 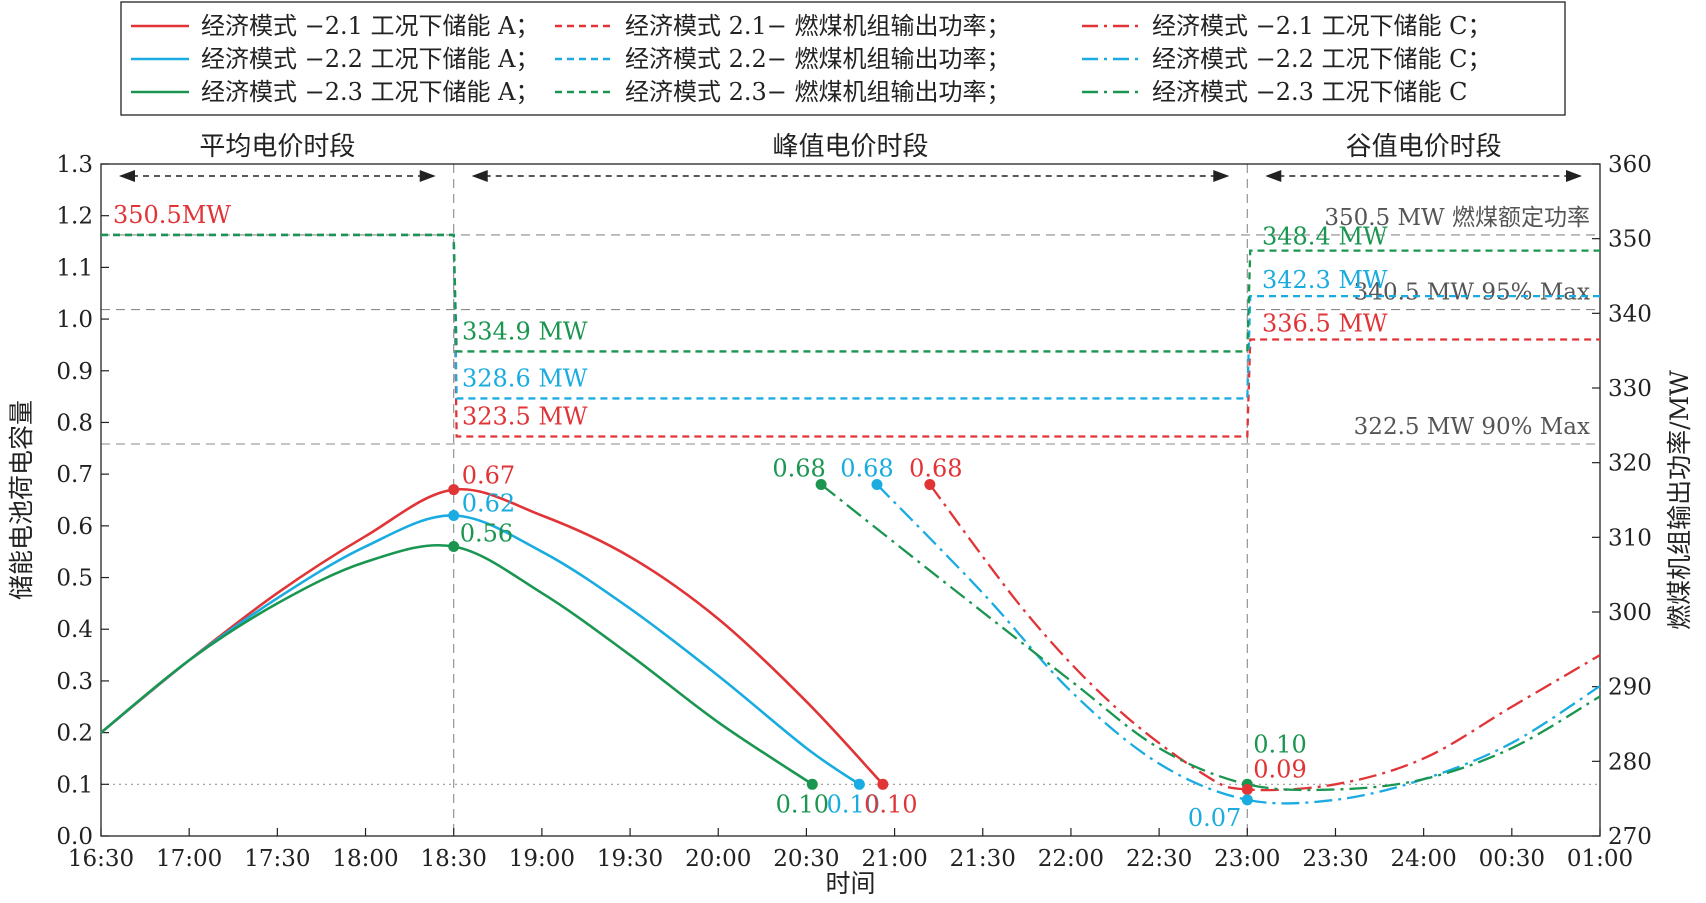 I want to click on reference-label: 322.5 MW 90% Max, so click(x=1472, y=427).